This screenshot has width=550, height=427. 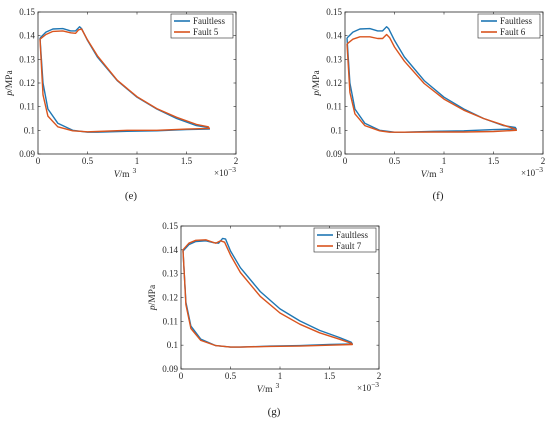 What do you see at coordinates (206, 32) in the screenshot?
I see `legend-entry: Fault 5` at bounding box center [206, 32].